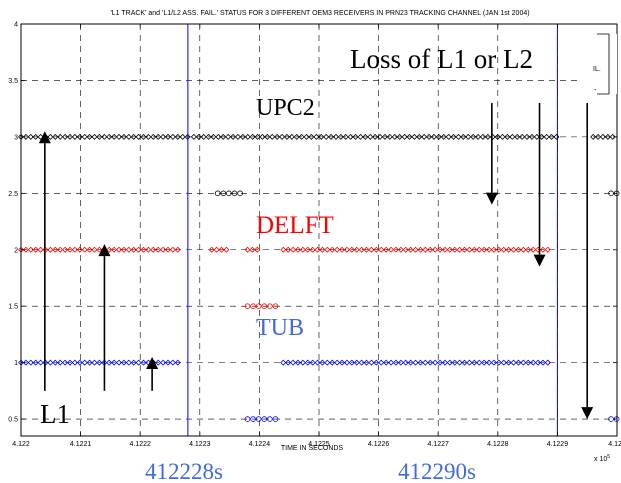  Describe the element at coordinates (280, 328) in the screenshot. I see `annotation-tub: TUB` at that location.